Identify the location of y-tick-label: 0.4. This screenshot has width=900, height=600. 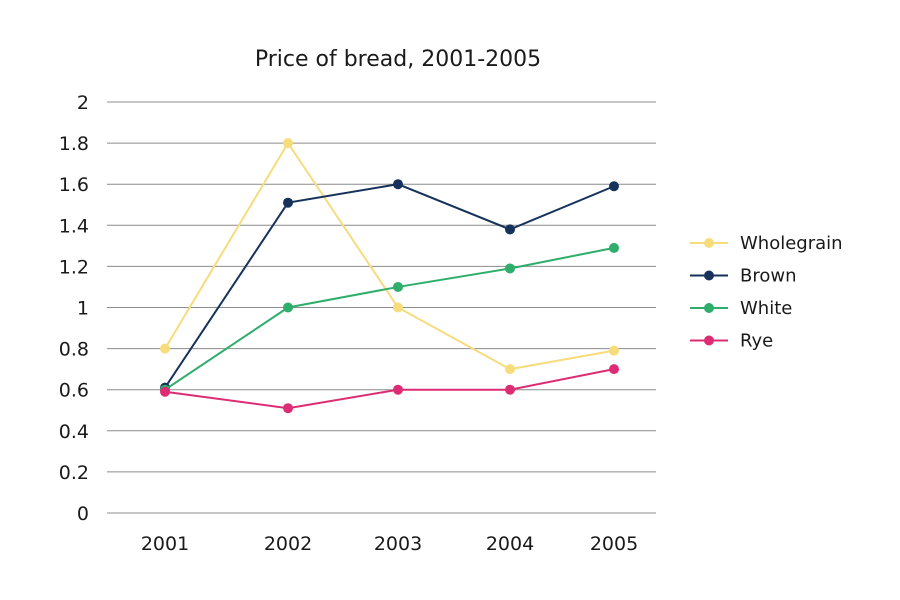
(74, 432).